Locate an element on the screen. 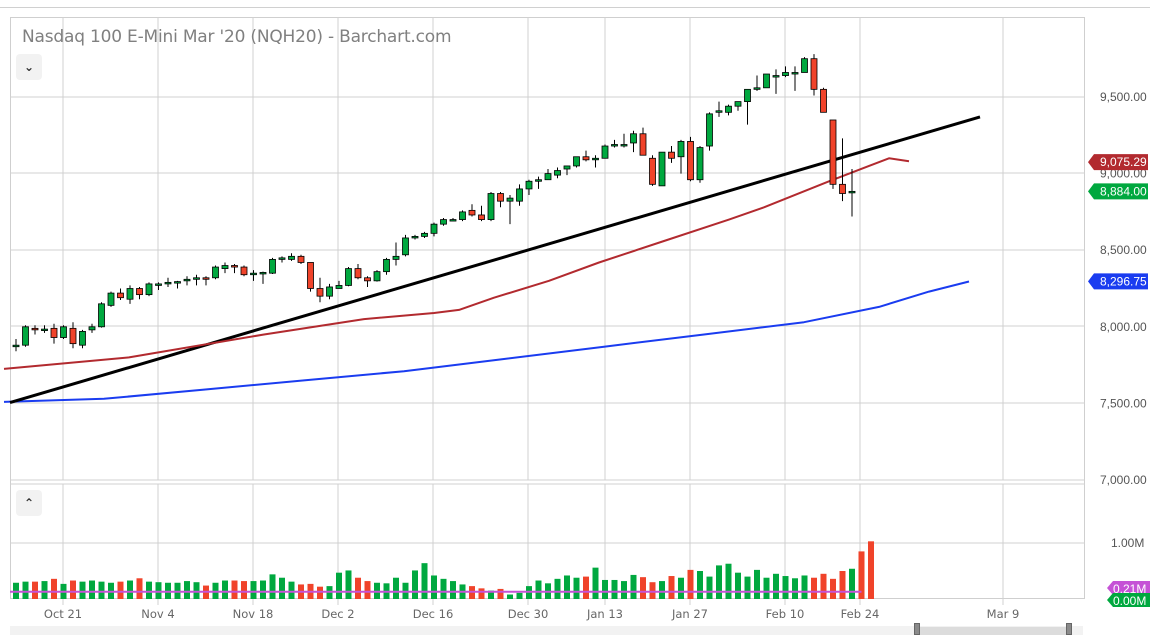  chevron-up-icon: ⌃ is located at coordinates (29, 503).